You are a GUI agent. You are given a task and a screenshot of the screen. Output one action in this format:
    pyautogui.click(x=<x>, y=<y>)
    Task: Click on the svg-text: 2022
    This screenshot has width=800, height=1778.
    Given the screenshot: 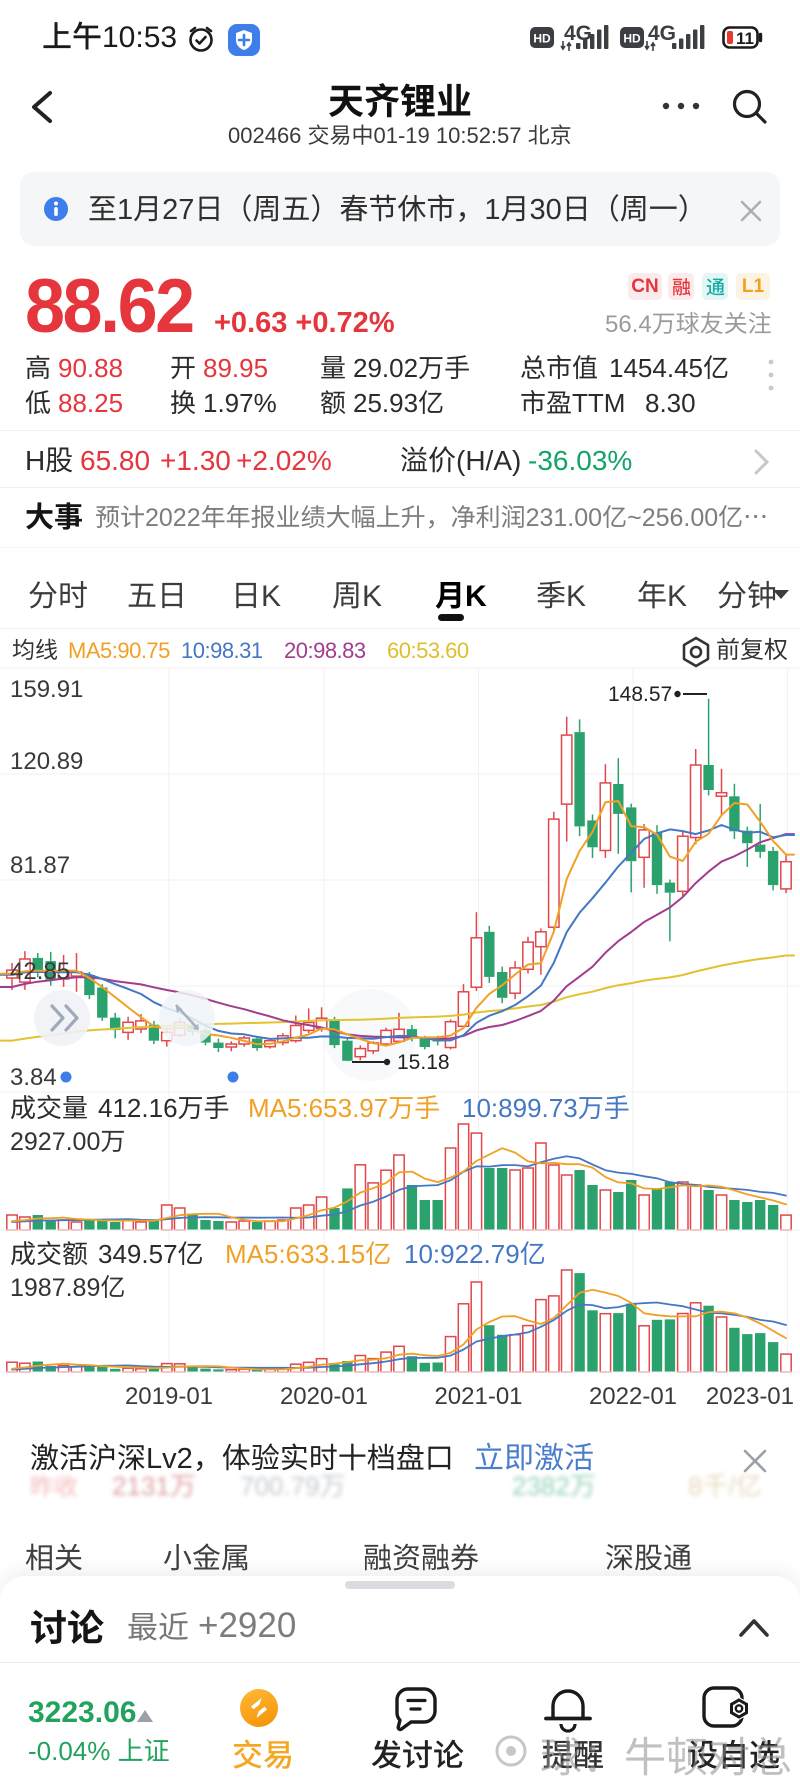 What is the action you would take?
    pyautogui.click(x=173, y=518)
    